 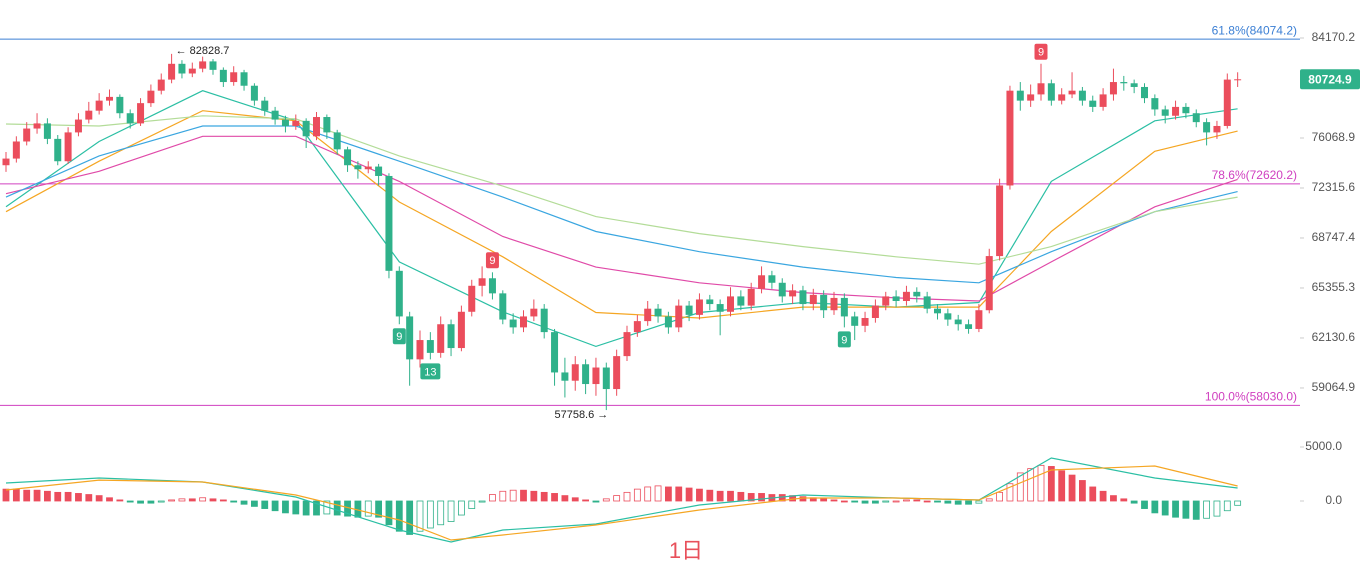 What do you see at coordinates (1334, 287) in the screenshot?
I see `y-tick-label: 65355.3` at bounding box center [1334, 287].